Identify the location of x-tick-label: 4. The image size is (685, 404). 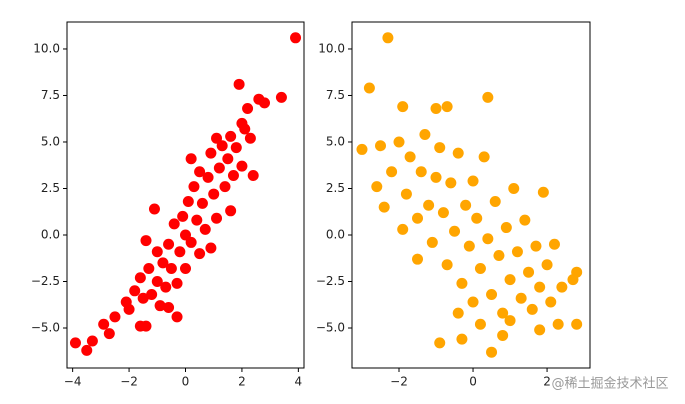
(299, 382).